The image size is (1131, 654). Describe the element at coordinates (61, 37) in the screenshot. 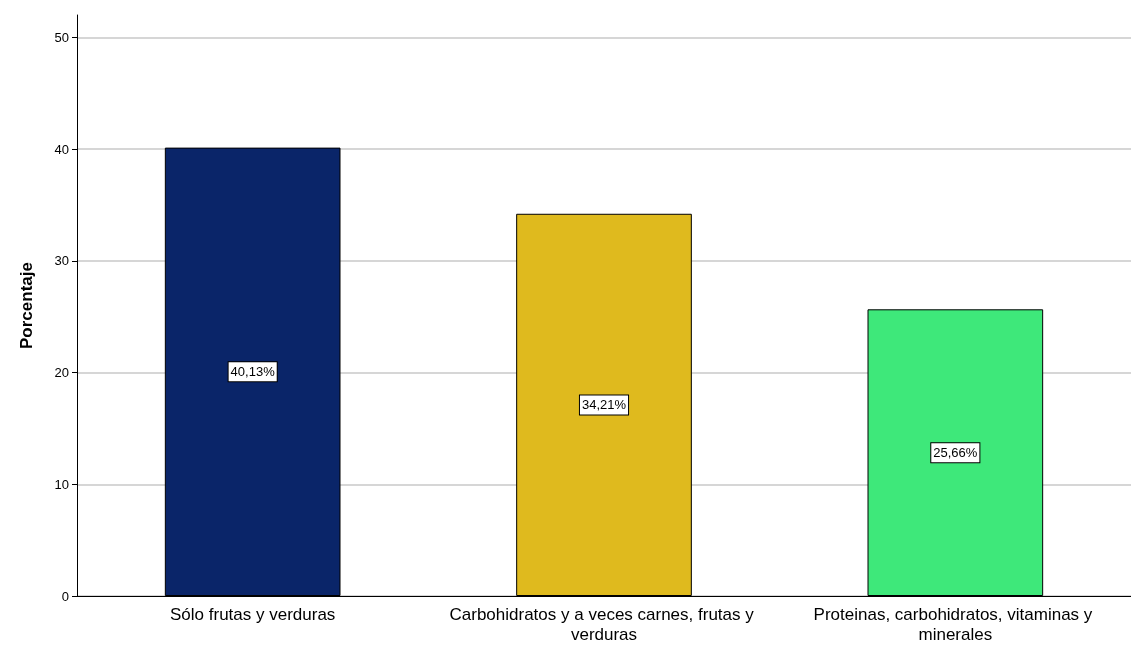

I see `y-tick-label: 50` at that location.